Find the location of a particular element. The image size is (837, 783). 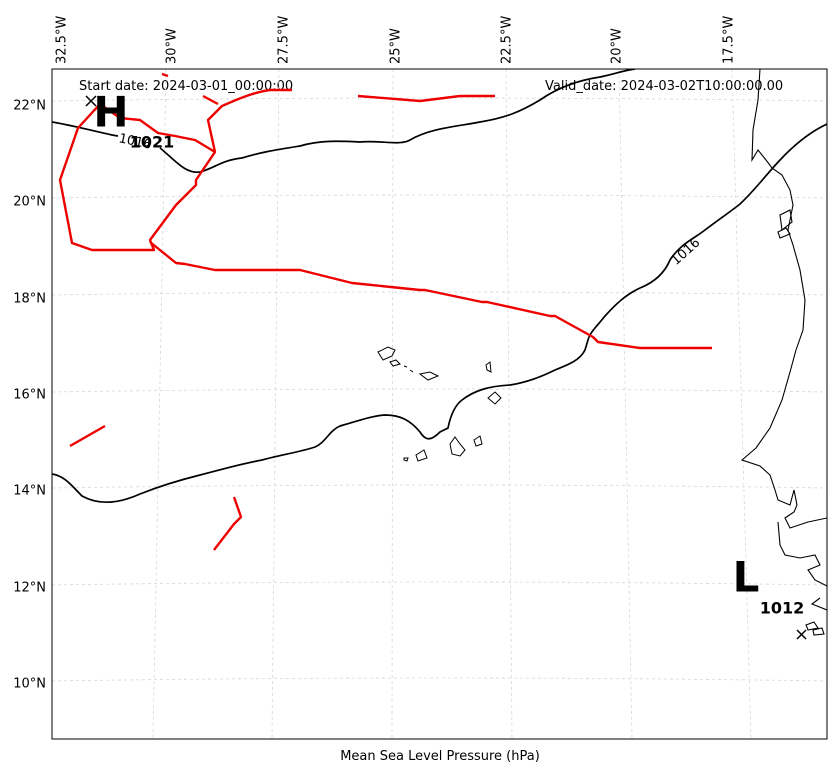

lat-tick-label: 20°N is located at coordinates (29, 202).